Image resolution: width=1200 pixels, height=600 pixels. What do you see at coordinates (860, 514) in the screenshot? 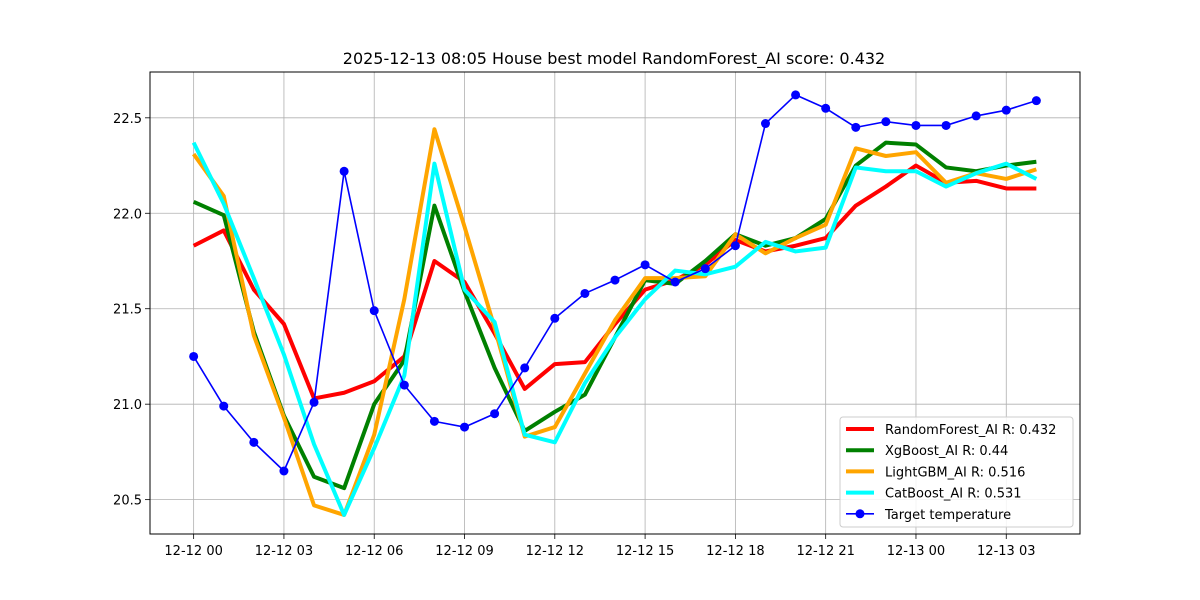
I see `legend-marker` at bounding box center [860, 514].